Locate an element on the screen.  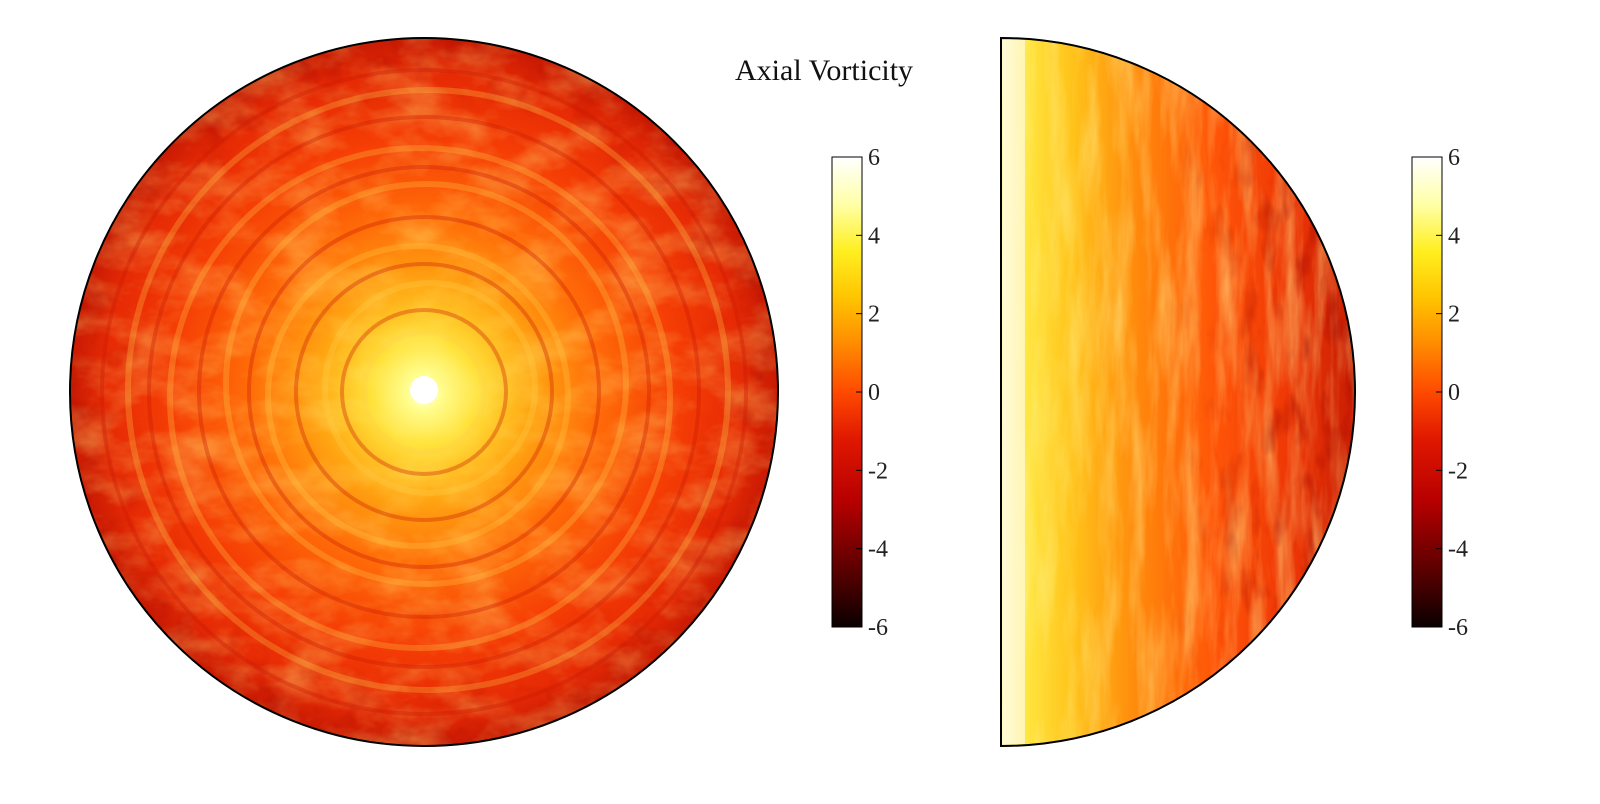
colorbar-left-tick-label: 4 is located at coordinates (874, 236).